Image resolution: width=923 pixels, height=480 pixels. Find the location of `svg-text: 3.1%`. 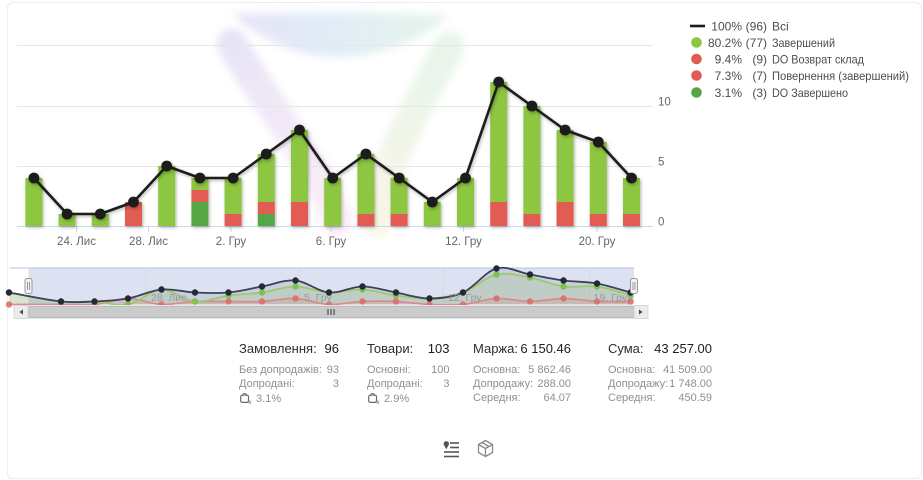

svg-text: 3.1% is located at coordinates (729, 93).